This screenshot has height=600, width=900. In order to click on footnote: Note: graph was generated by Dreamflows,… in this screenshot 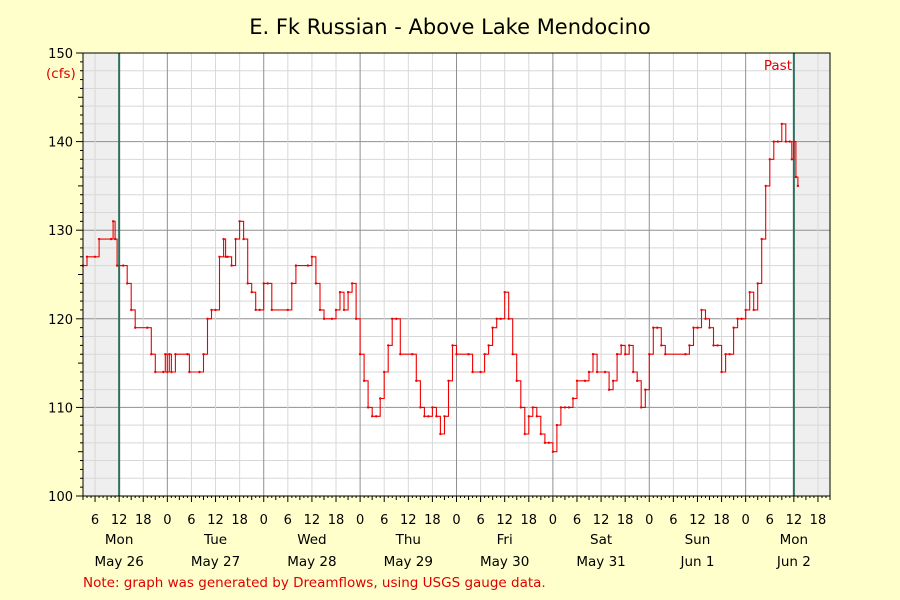, I will do `click(314, 583)`.